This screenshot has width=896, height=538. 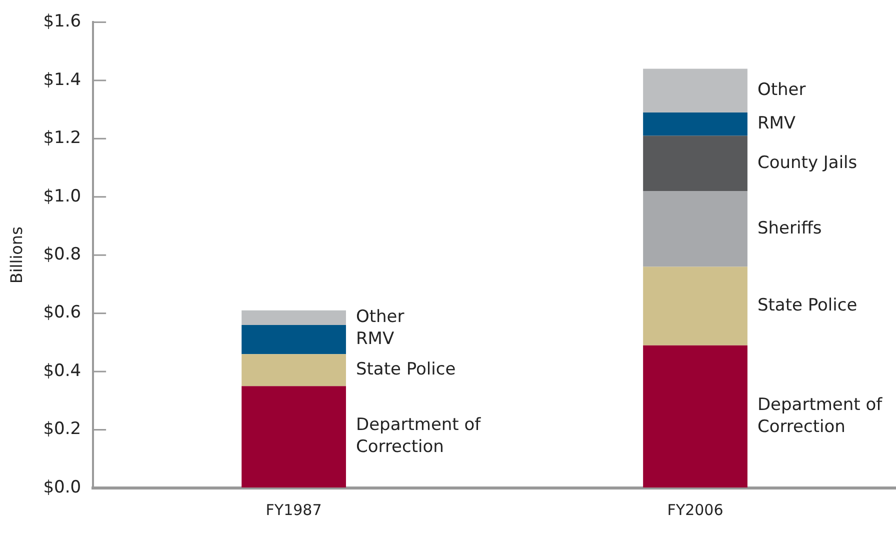 What do you see at coordinates (16, 255) in the screenshot?
I see `y-axis-title: Billions` at bounding box center [16, 255].